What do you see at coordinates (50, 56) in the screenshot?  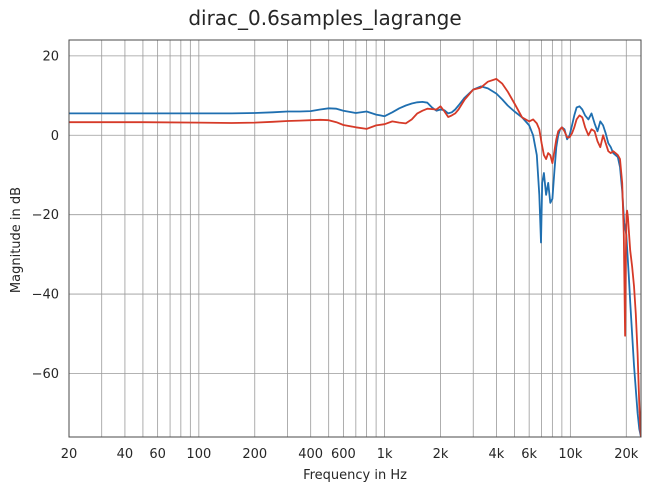 I see `y-tick-label: 20` at bounding box center [50, 56].